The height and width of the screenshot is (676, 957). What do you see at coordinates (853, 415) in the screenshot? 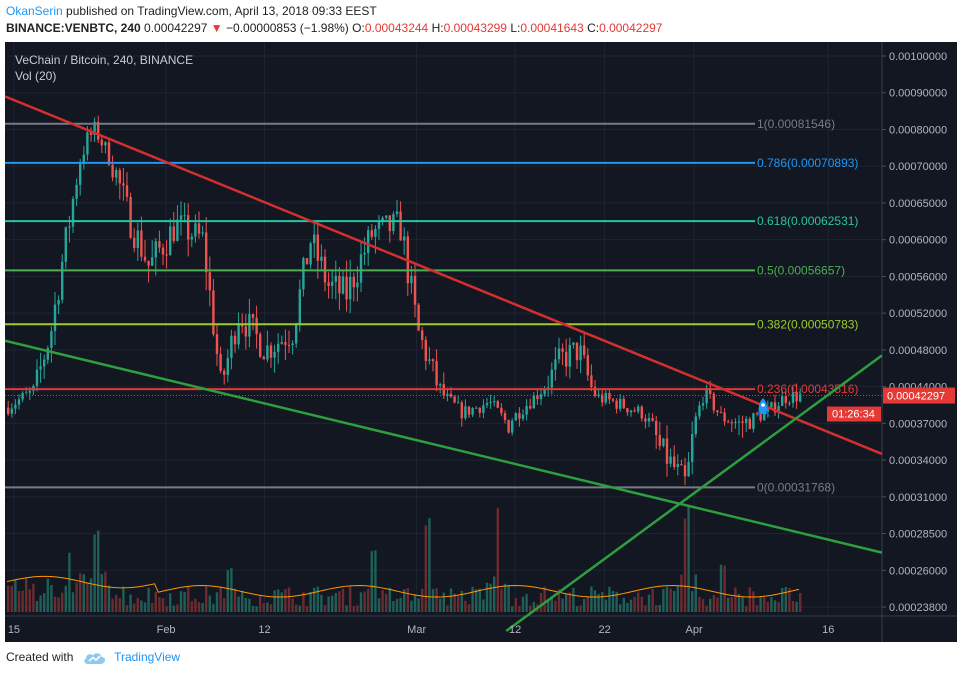
I see `countdown-text: 01:26:34` at bounding box center [853, 415].